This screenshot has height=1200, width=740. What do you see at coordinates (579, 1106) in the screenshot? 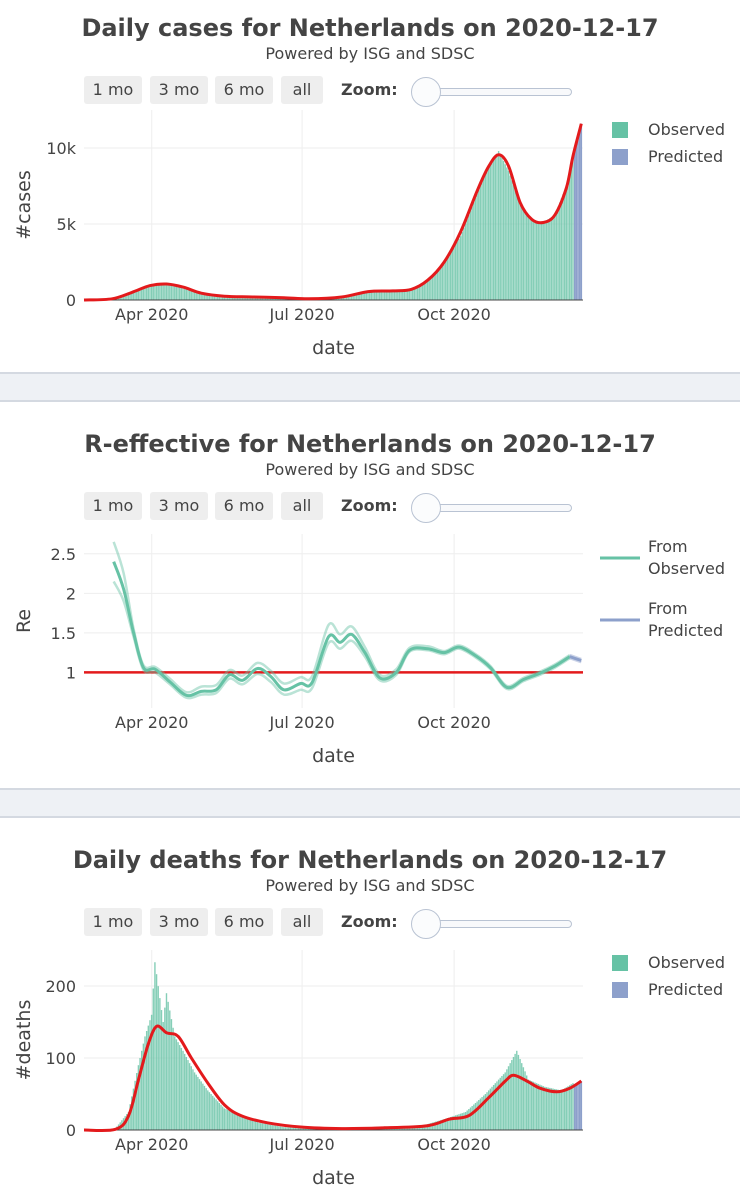
I see `deaths-predicted-bar` at bounding box center [579, 1106].